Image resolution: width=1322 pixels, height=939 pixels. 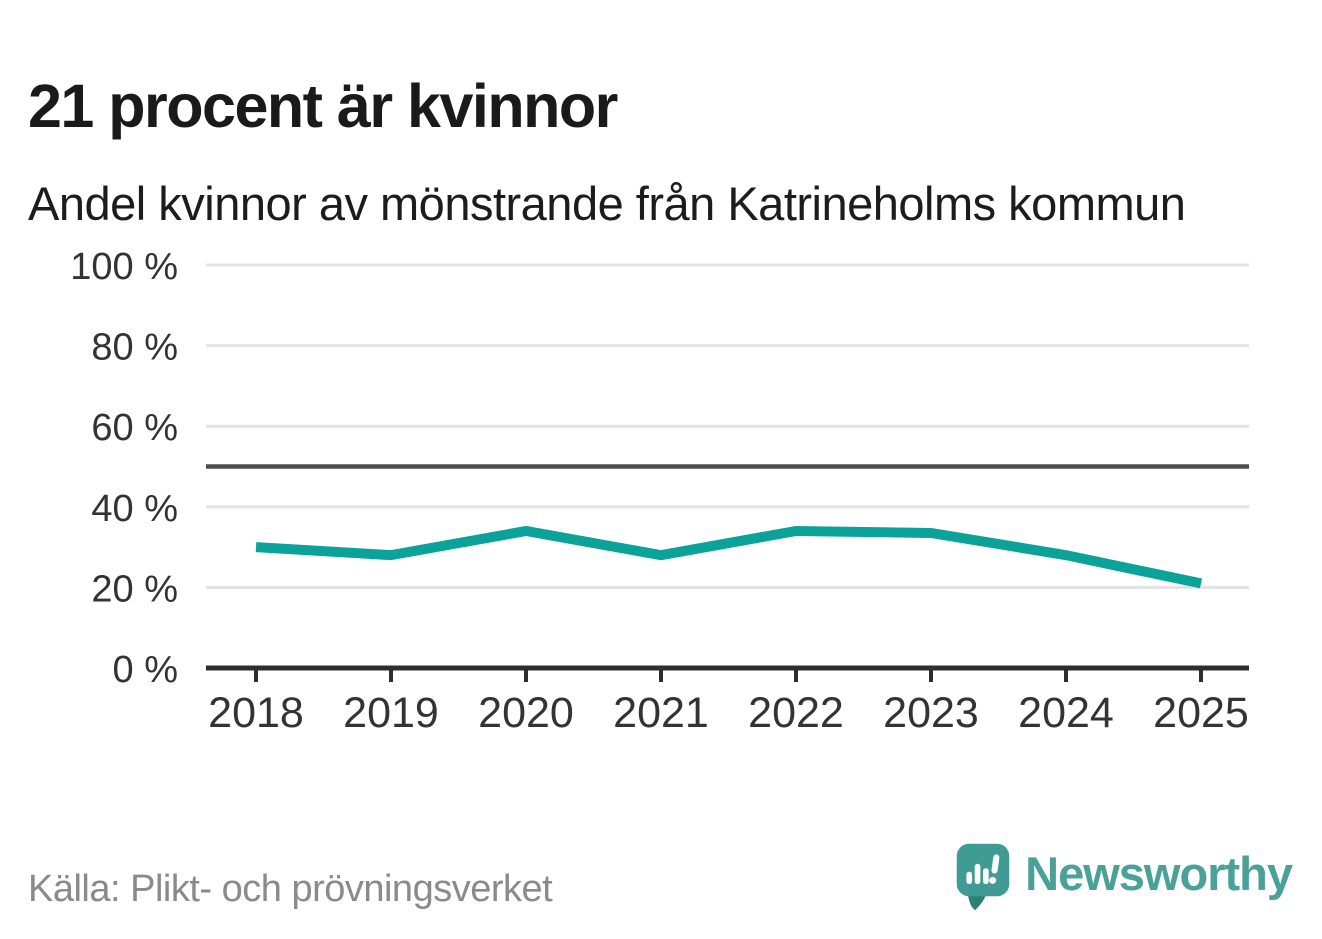 What do you see at coordinates (134, 348) in the screenshot?
I see `y-tick-label: 80 %` at bounding box center [134, 348].